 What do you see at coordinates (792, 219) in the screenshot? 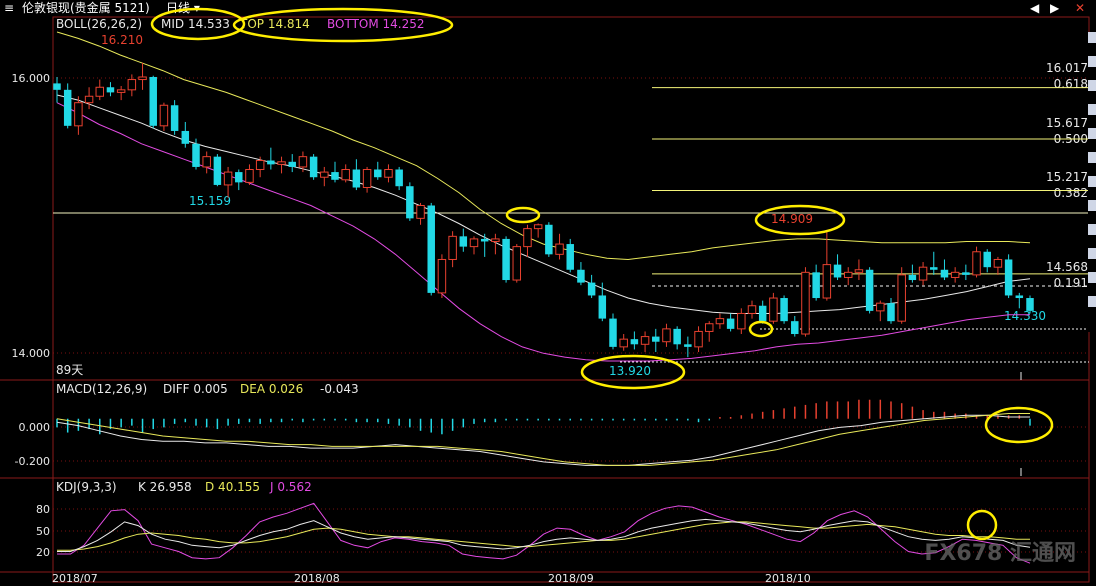
I see `peak-price-label: 14.909` at bounding box center [792, 219].